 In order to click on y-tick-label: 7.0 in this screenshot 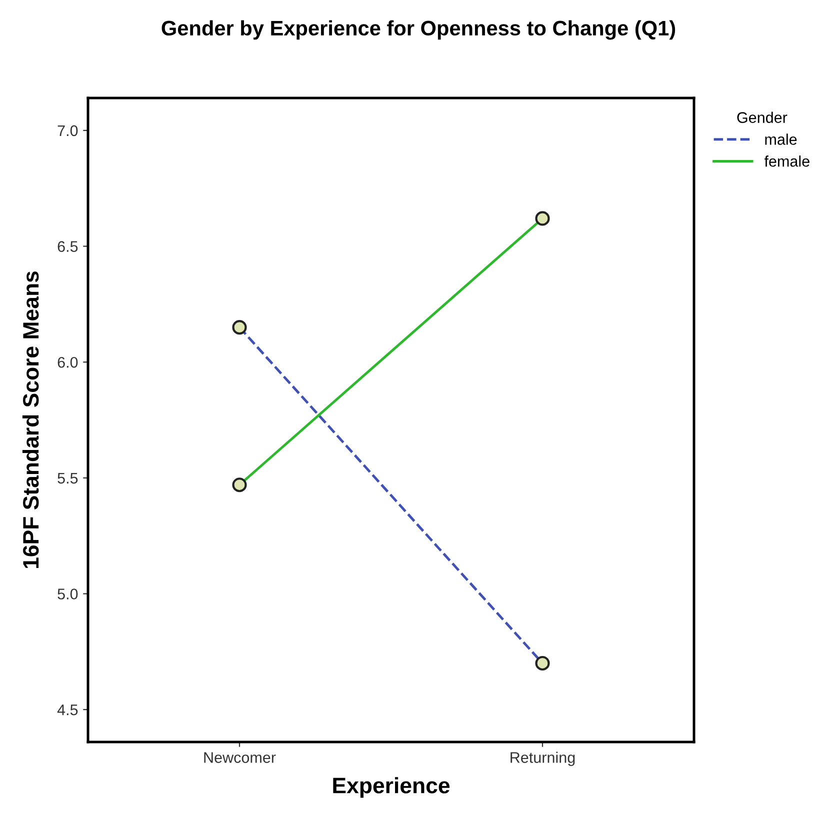, I will do `click(68, 130)`.